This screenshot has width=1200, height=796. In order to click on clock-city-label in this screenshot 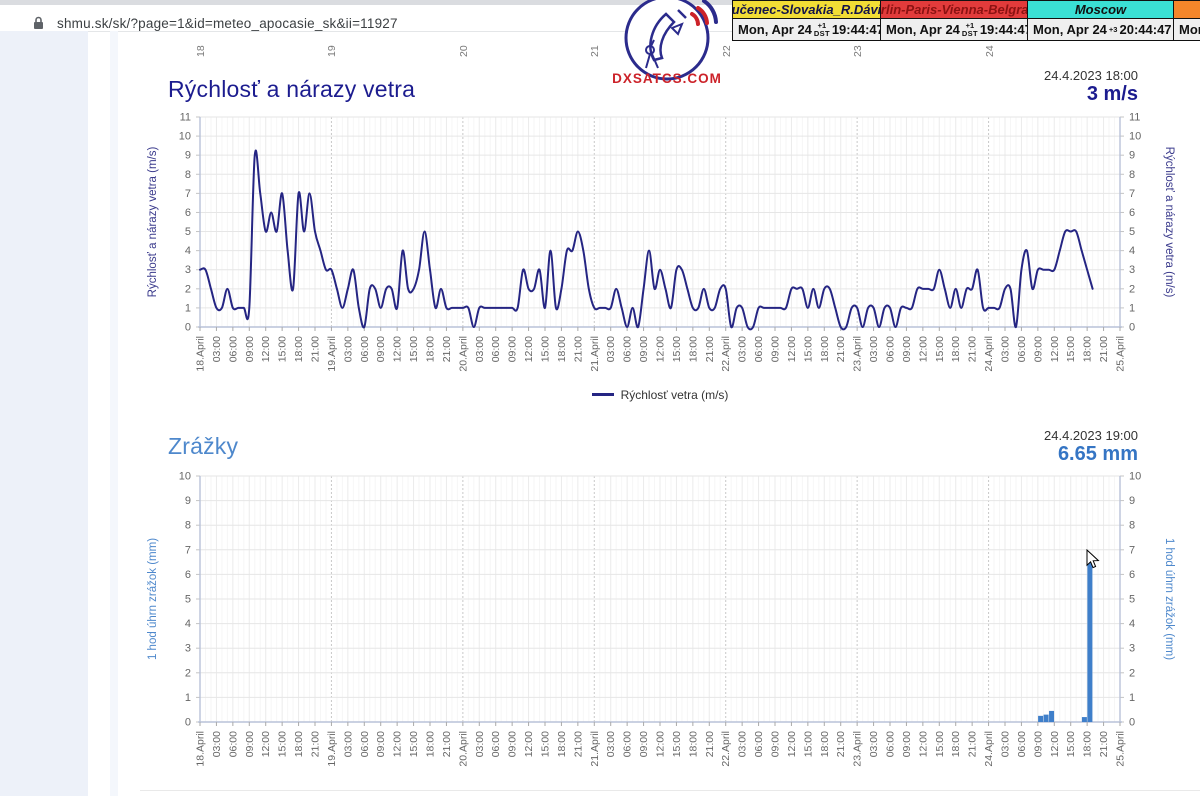, I will do `click(1187, 10)`.